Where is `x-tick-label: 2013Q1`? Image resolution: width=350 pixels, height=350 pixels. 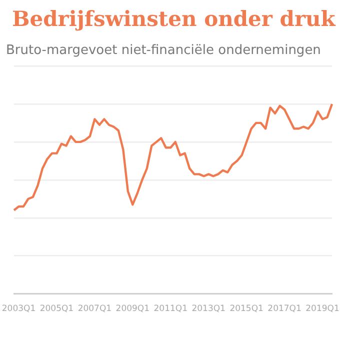
x-tick-label: 2013Q1 is located at coordinates (209, 309).